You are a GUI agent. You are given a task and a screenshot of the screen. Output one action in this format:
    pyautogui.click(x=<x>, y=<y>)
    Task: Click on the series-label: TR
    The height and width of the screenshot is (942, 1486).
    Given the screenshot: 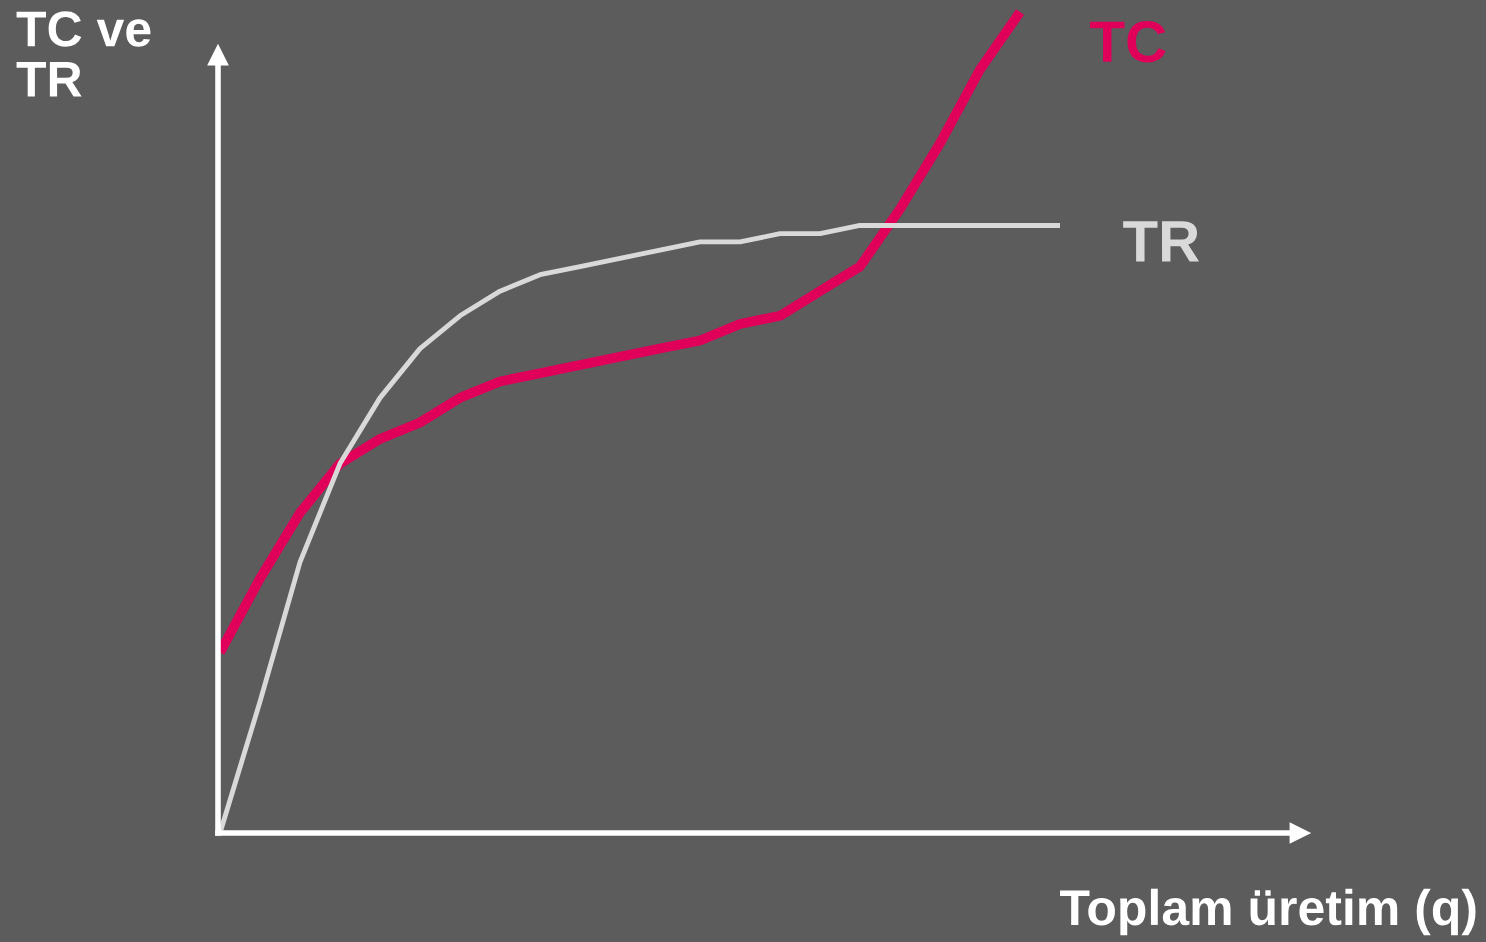 What is the action you would take?
    pyautogui.click(x=1161, y=241)
    